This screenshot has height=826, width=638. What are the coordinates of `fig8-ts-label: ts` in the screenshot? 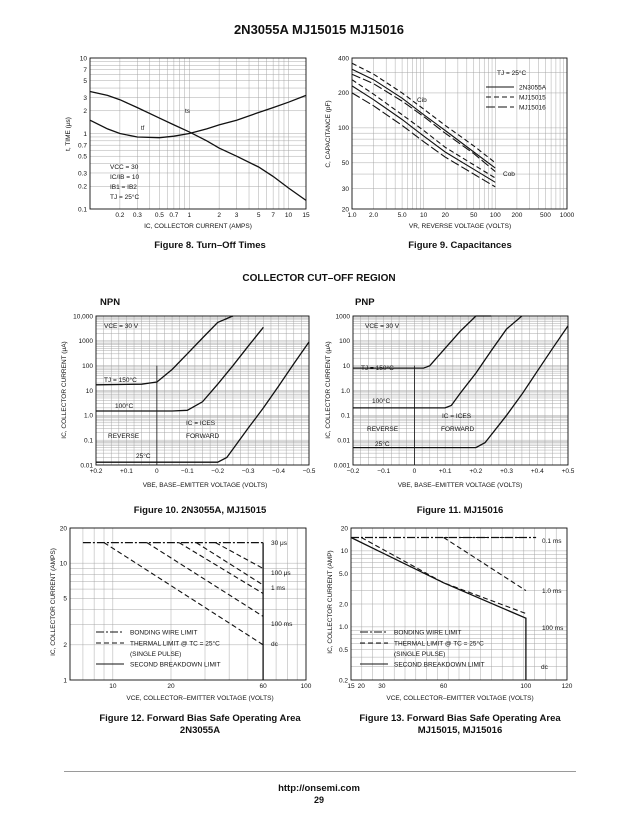 It's located at (188, 111).